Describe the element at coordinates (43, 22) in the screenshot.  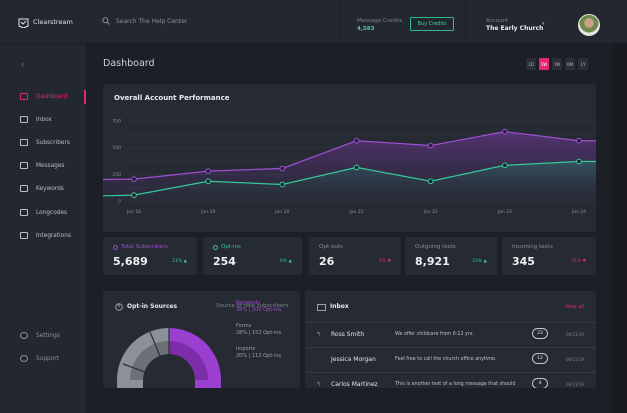
I see `logo: Clearstream` at that location.